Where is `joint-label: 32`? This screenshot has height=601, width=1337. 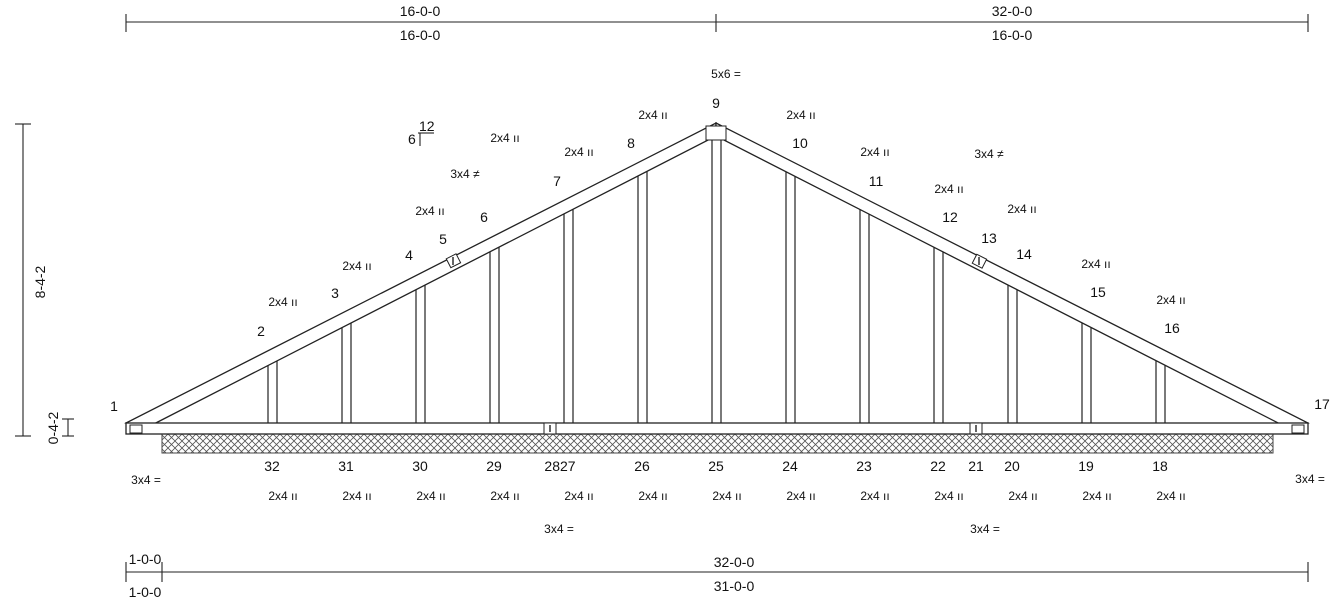 joint-label: 32 is located at coordinates (272, 466).